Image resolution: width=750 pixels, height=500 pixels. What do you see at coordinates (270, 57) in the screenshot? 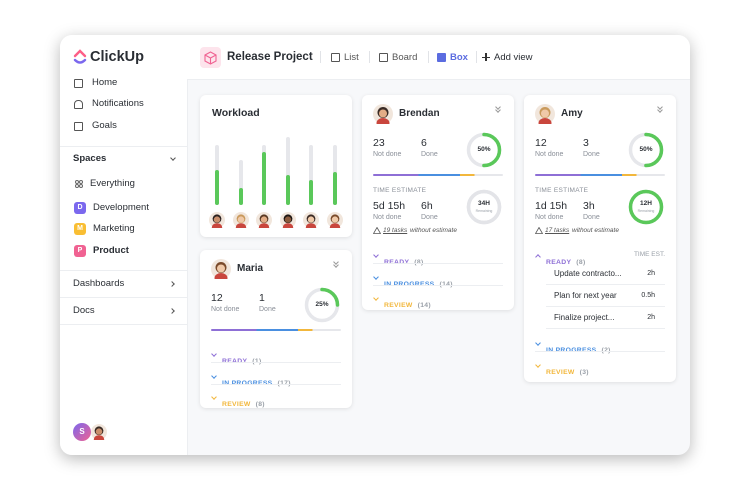
I see `project-title: Release Project` at bounding box center [270, 57].